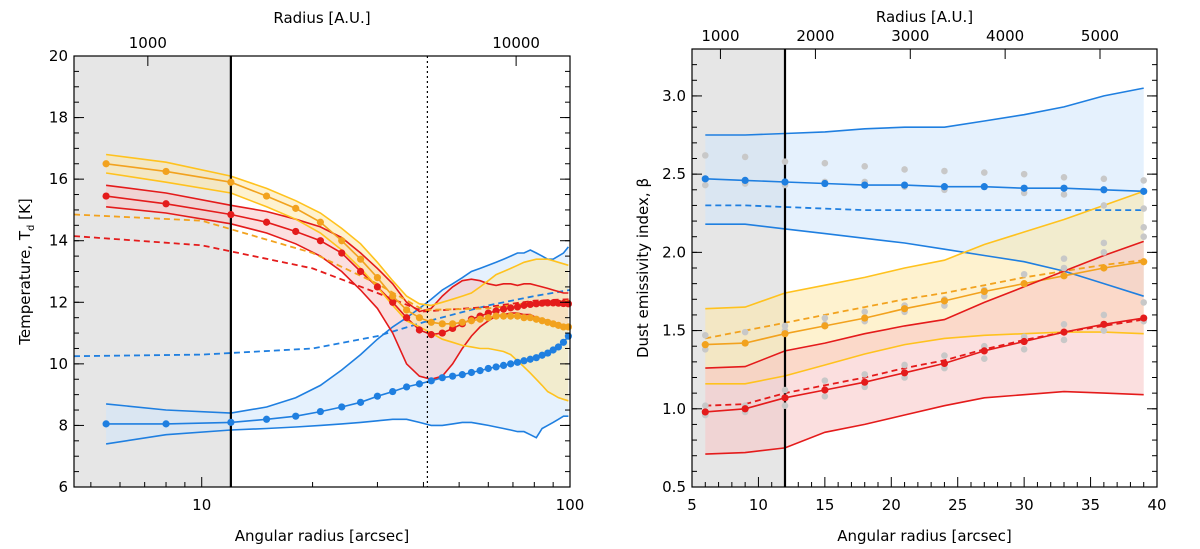 The image size is (1200, 549). I want to click on blue-band-lower-line, so click(924, 260).